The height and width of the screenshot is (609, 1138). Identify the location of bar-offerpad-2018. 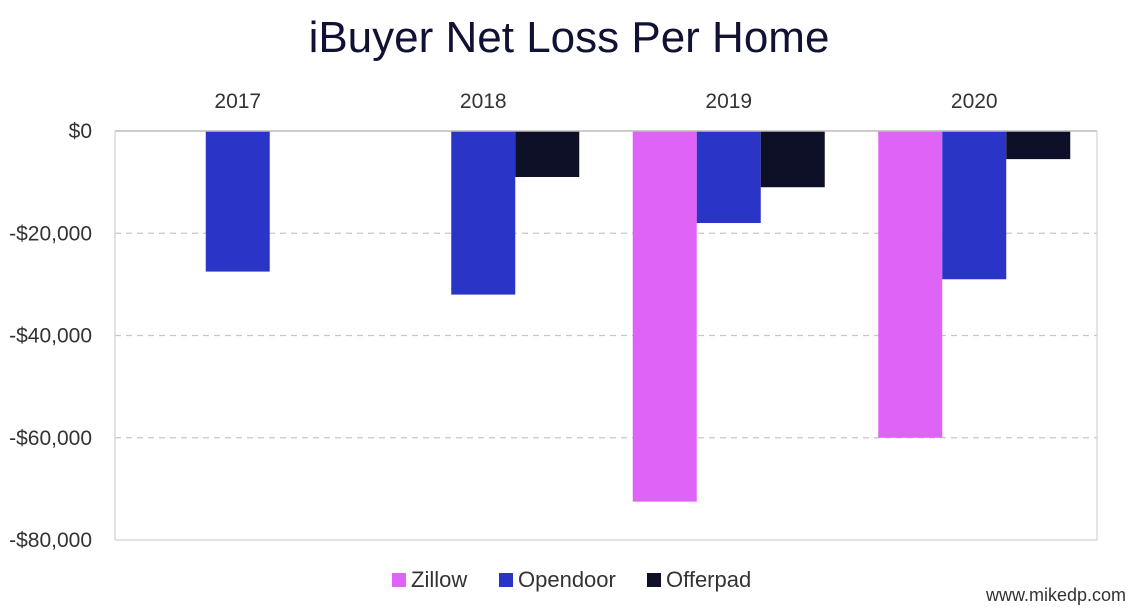
(547, 154).